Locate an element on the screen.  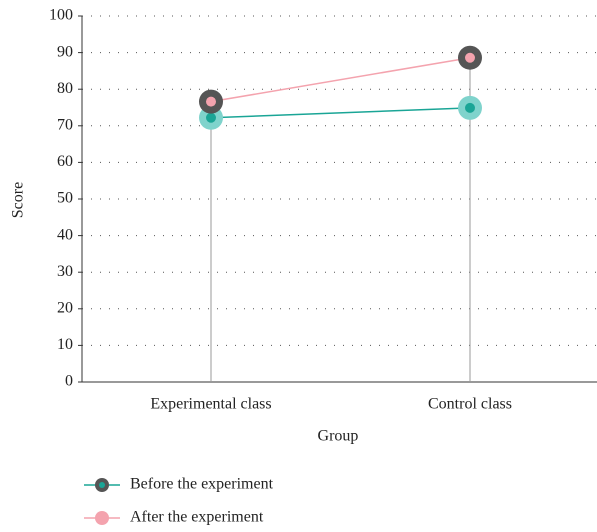
legend-label: Before the experiment is located at coordinates (202, 484).